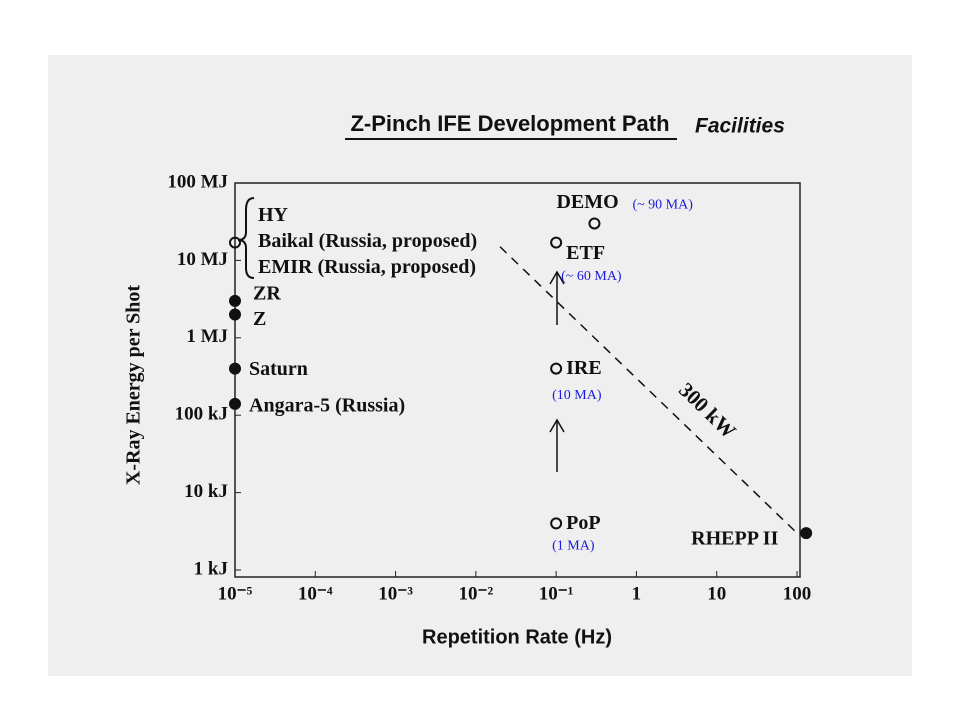 The height and width of the screenshot is (720, 960). What do you see at coordinates (267, 293) in the screenshot?
I see `point-label: ZR` at bounding box center [267, 293].